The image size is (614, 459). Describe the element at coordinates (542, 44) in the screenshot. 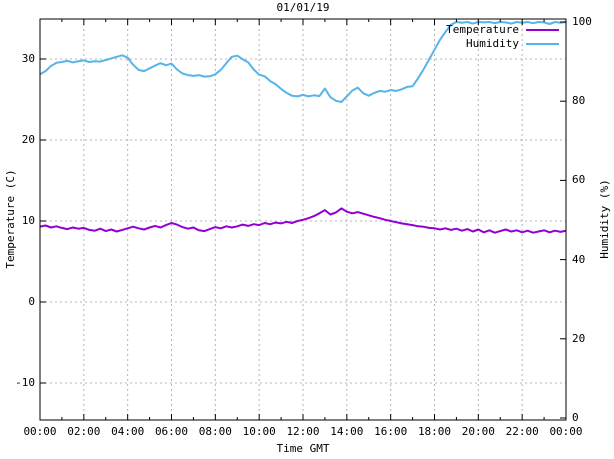

I see `humidity-line-sample` at that location.